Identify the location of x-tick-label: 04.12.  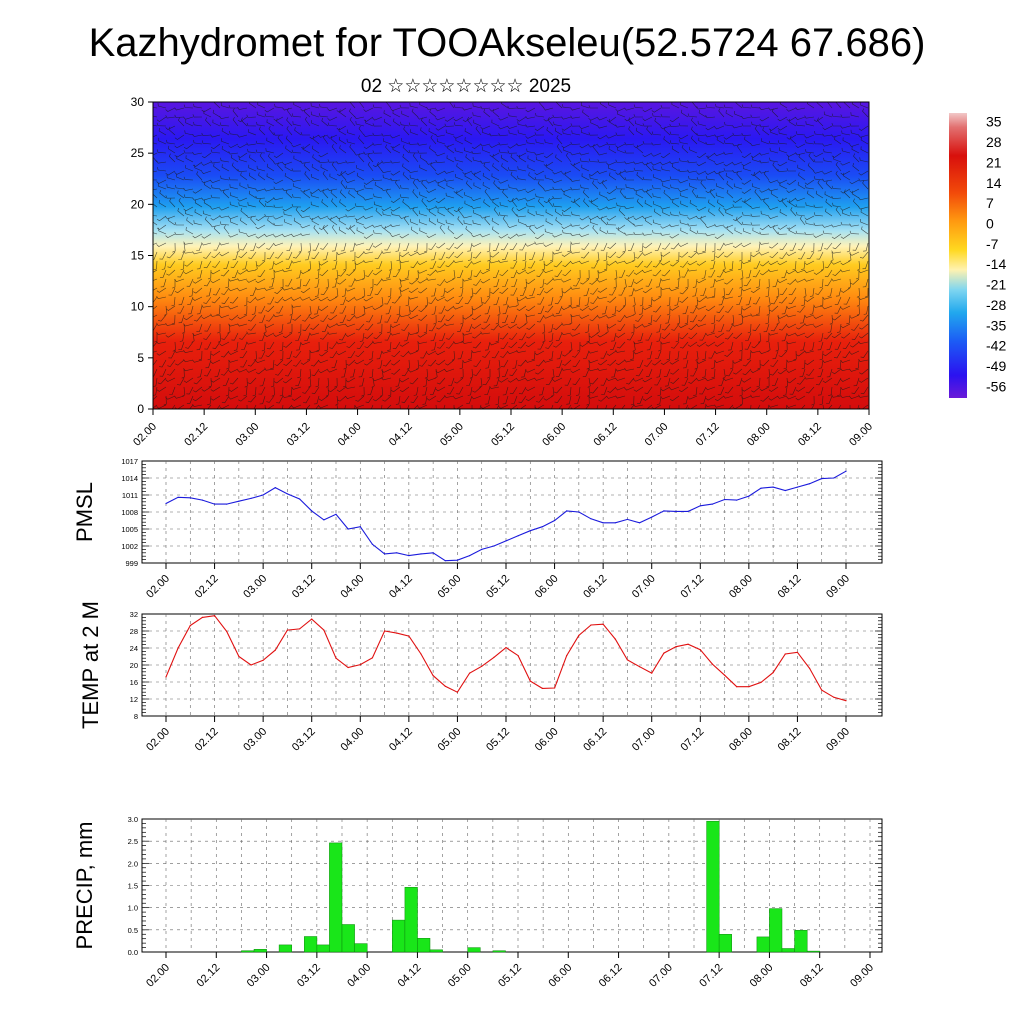
(401, 435).